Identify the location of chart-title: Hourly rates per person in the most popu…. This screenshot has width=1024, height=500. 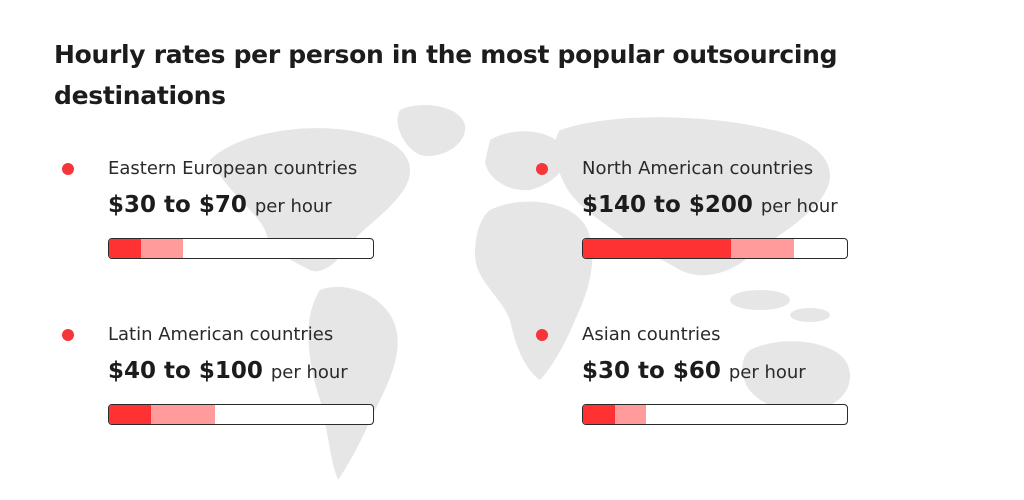
(446, 75).